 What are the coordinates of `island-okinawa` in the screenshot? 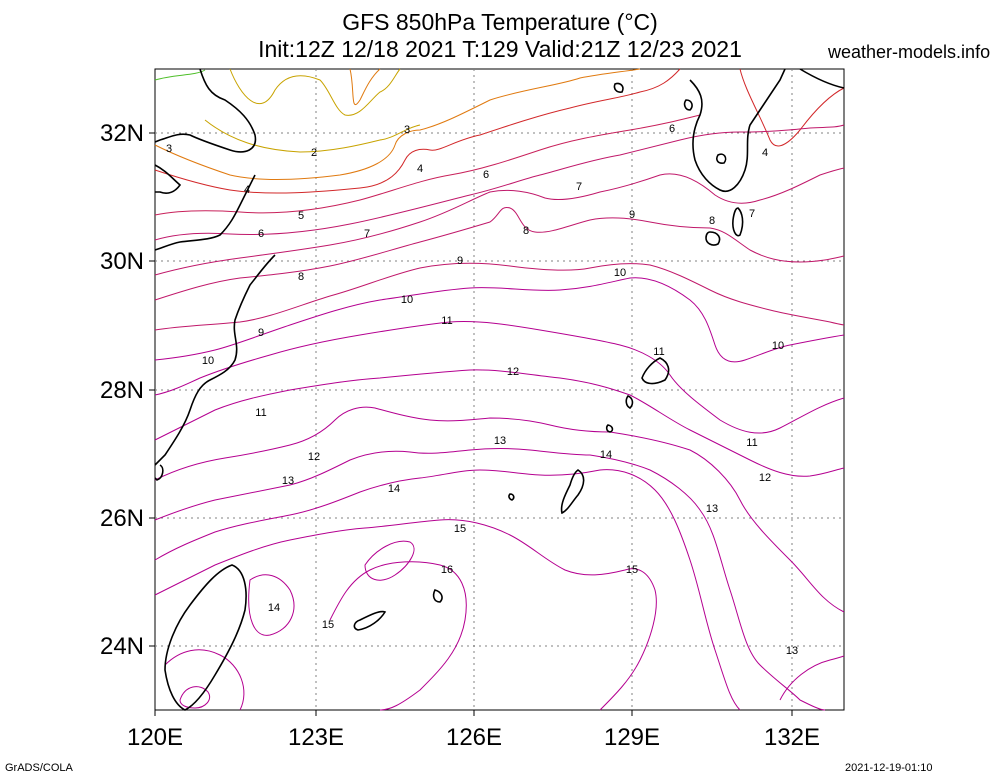 It's located at (572, 492).